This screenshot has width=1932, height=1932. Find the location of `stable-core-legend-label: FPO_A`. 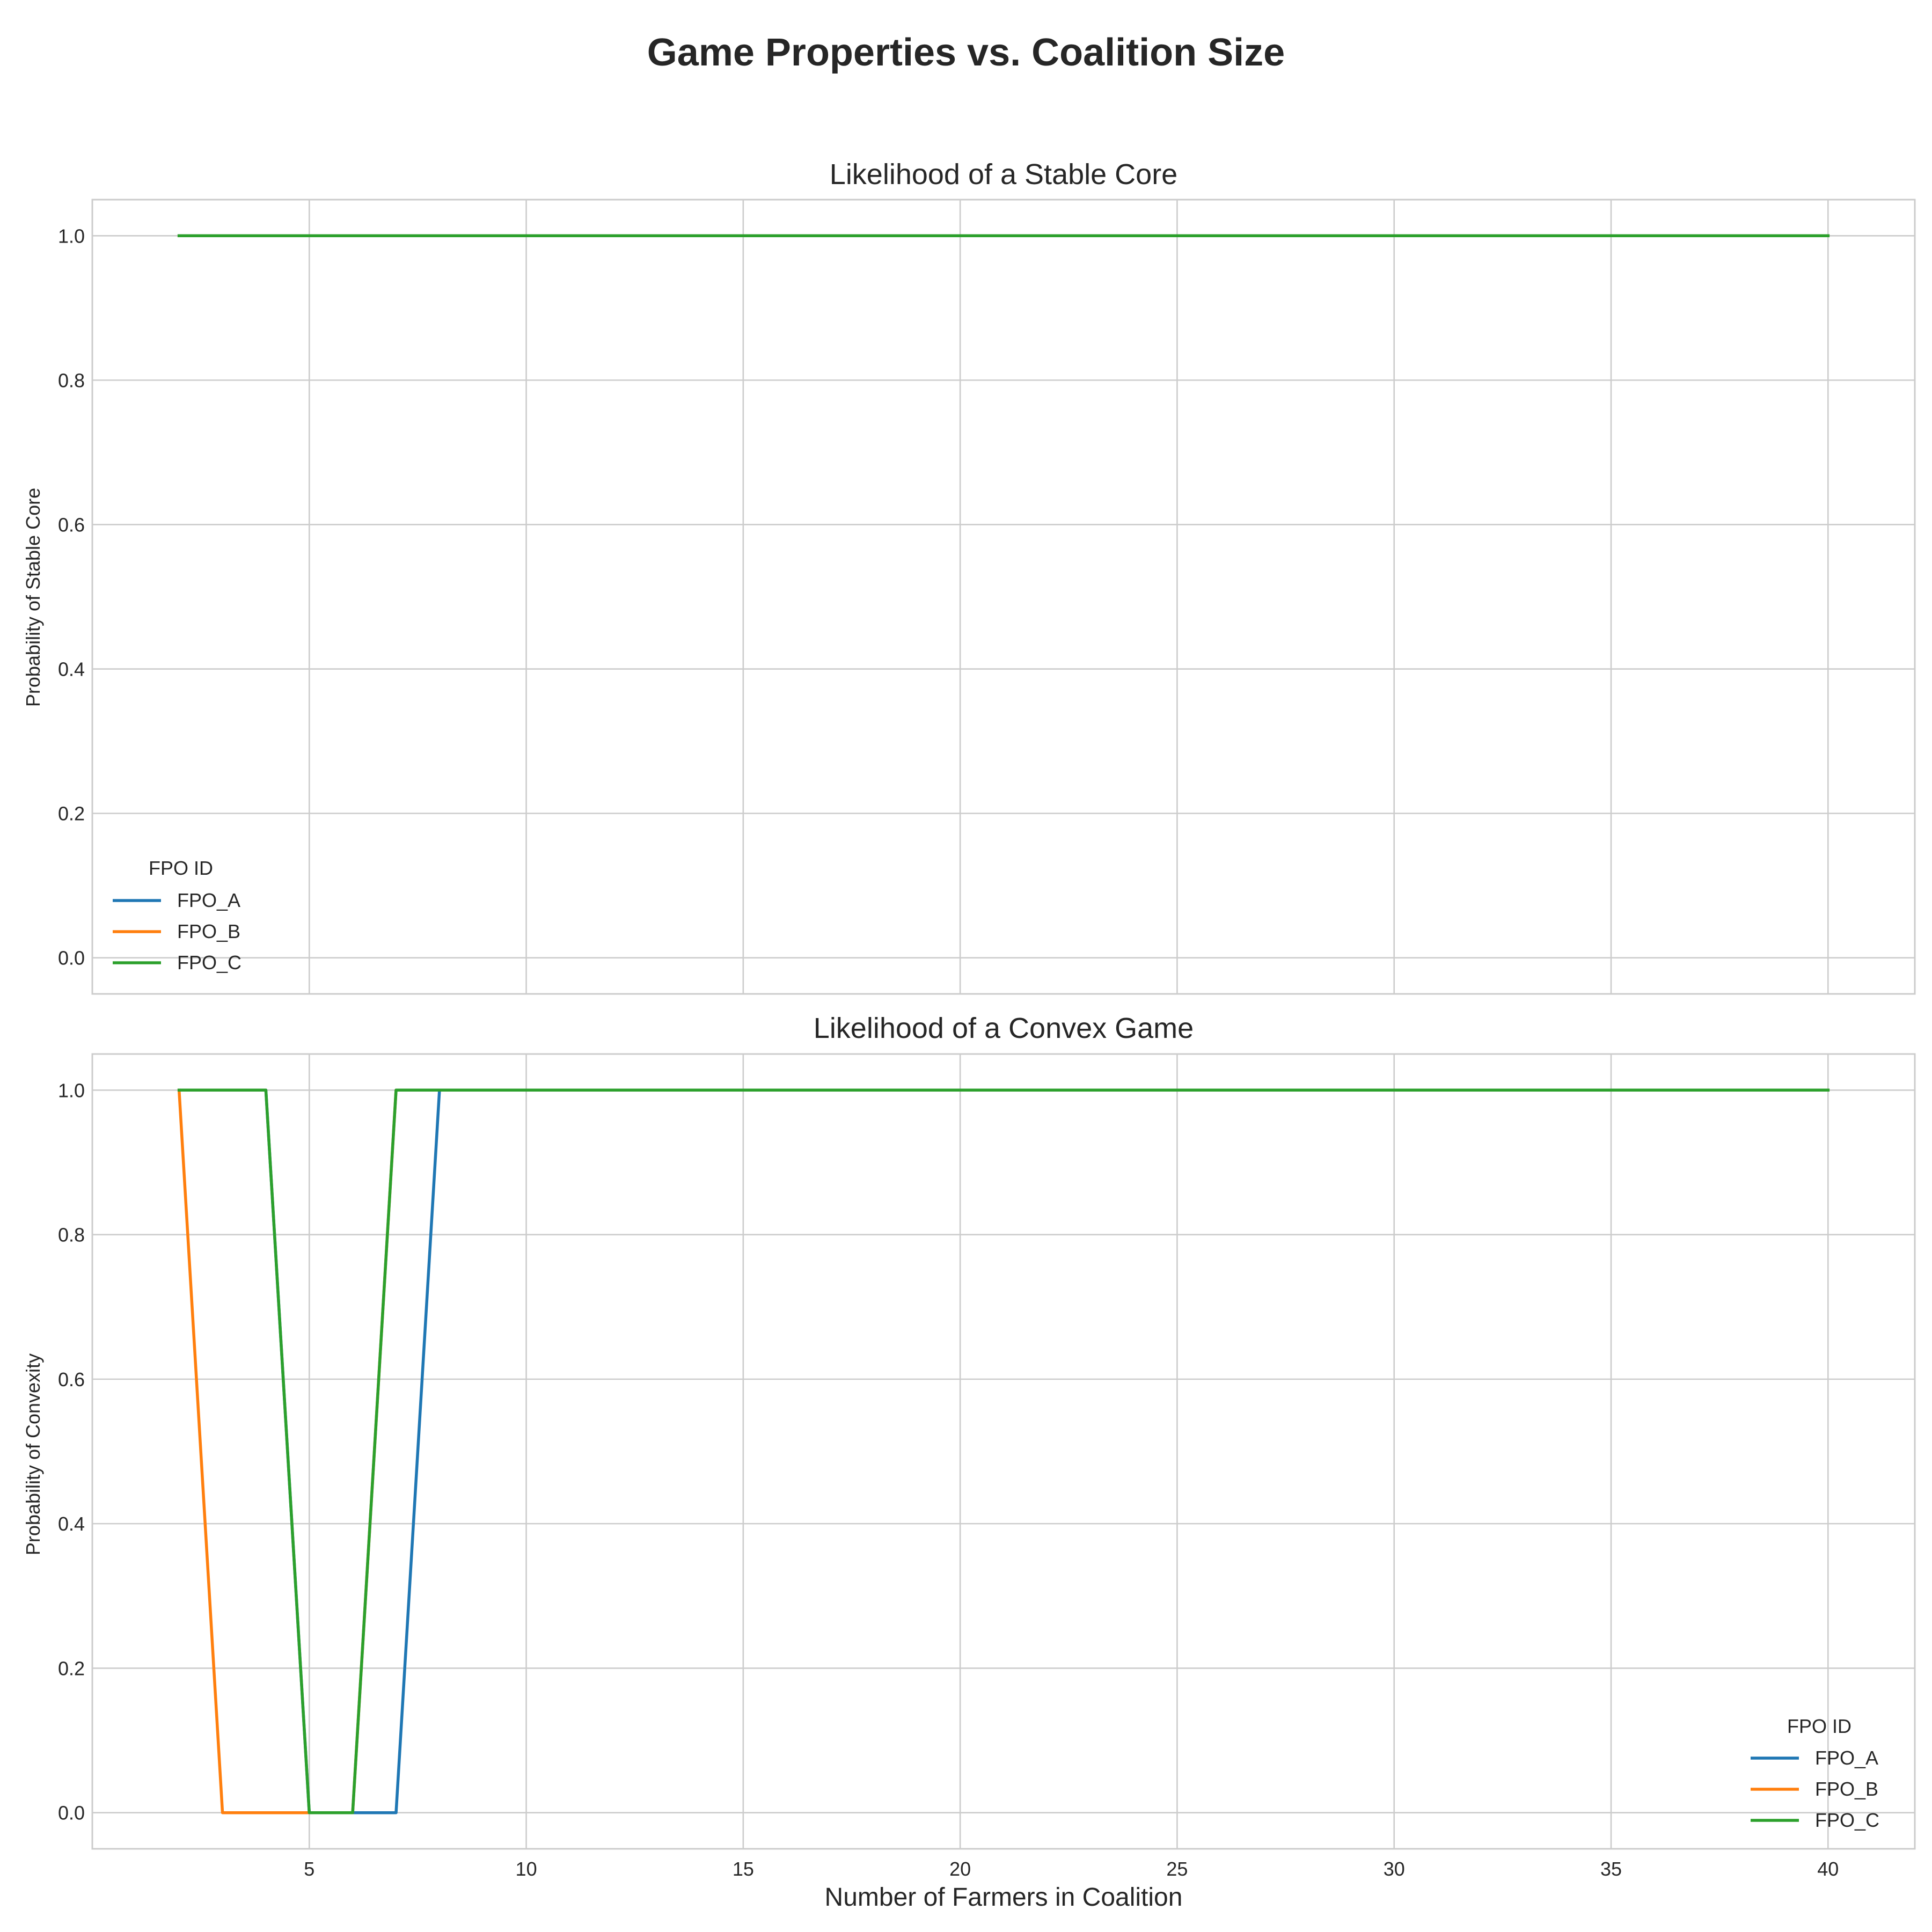

stable-core-legend-label: FPO_A is located at coordinates (208, 900).